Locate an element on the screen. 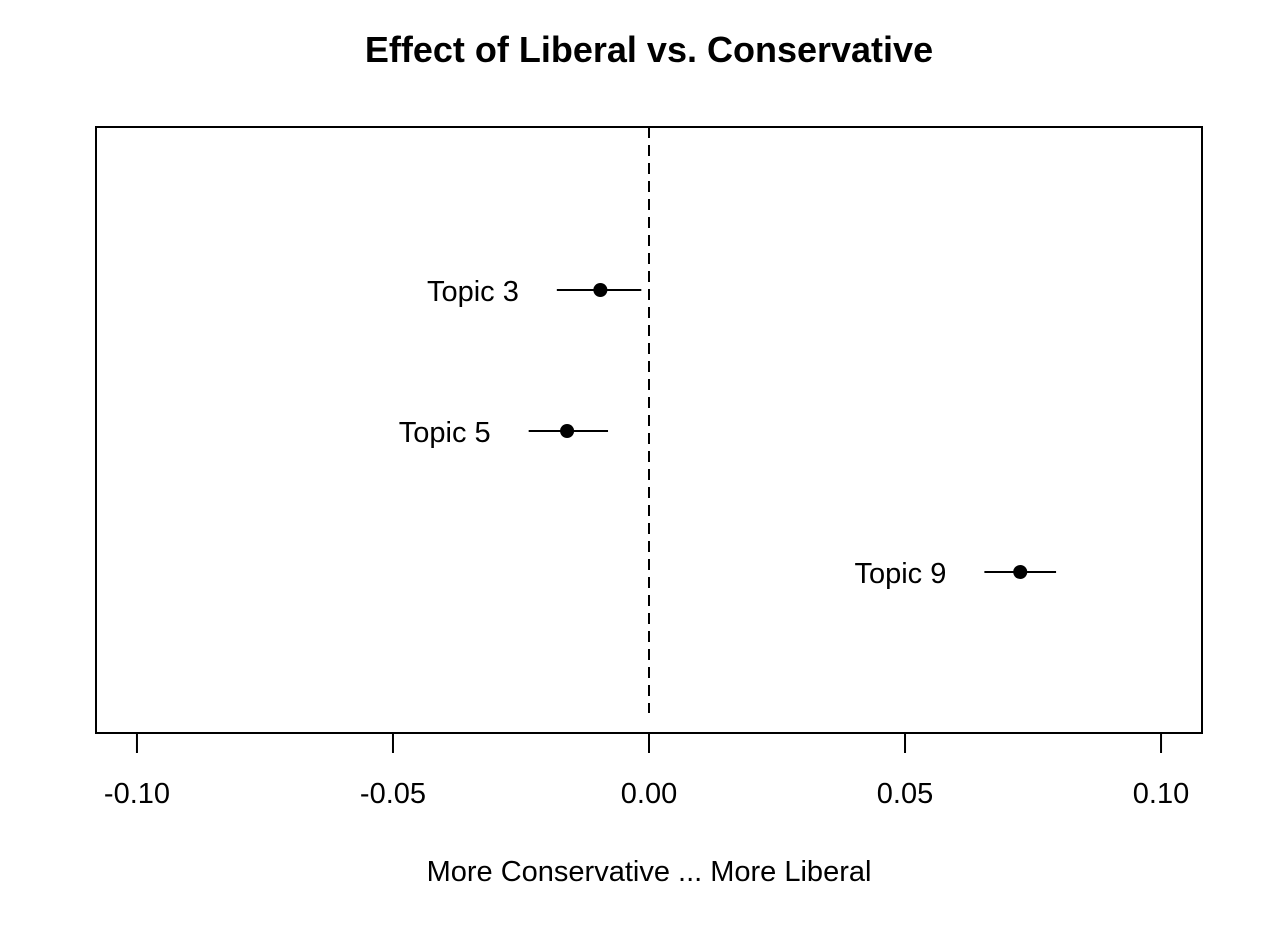 This screenshot has height=925, width=1266. point-label: Topic 3 is located at coordinates (473, 292).